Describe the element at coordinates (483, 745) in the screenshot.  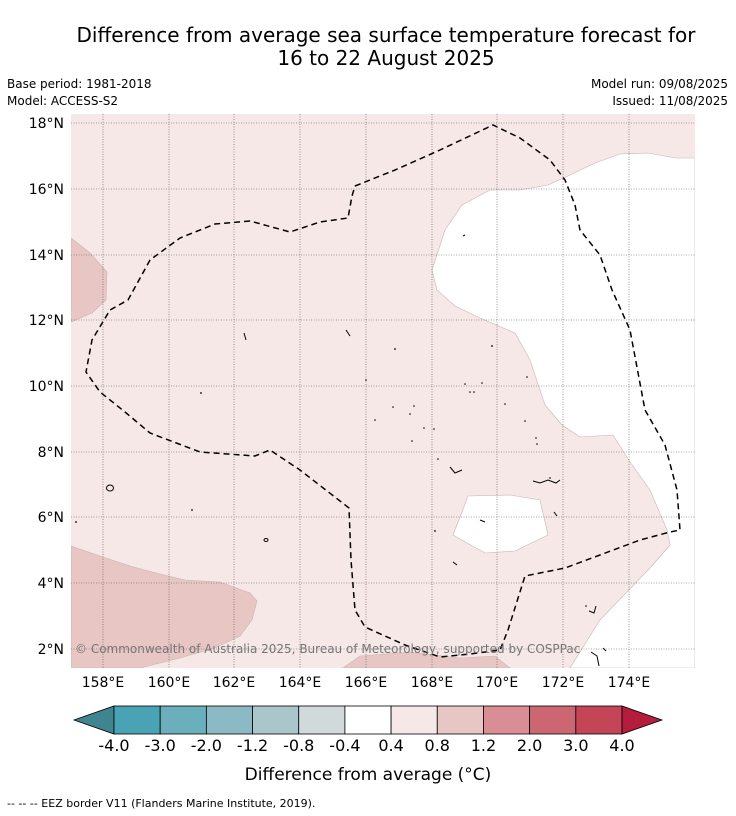
I see `colorbar-tick-label: 1.2` at that location.